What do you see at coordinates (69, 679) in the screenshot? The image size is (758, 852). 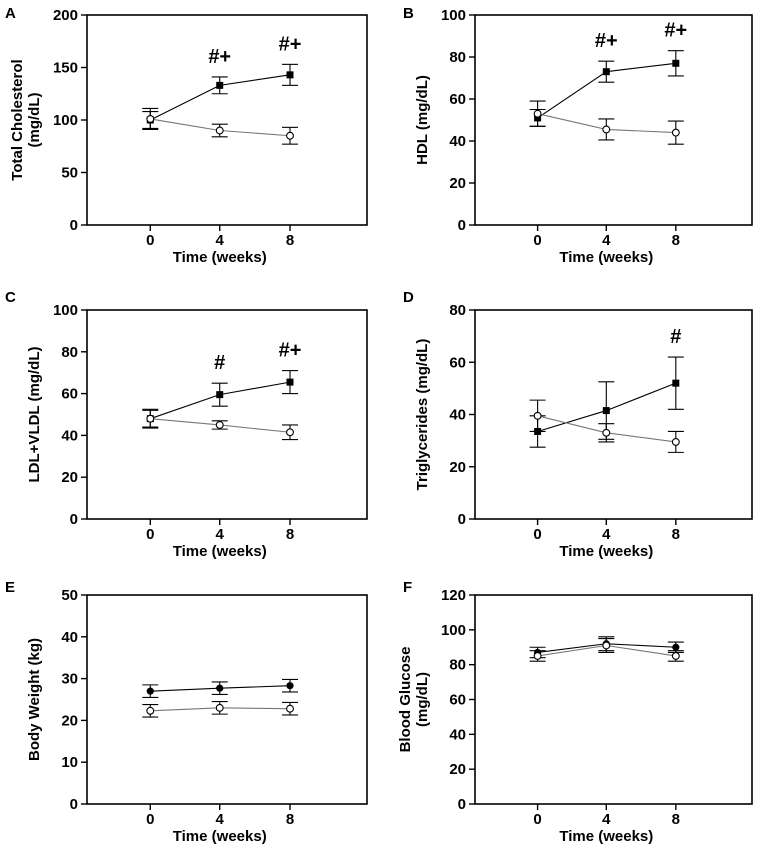 I see `y-tick-label: 30` at bounding box center [69, 679].